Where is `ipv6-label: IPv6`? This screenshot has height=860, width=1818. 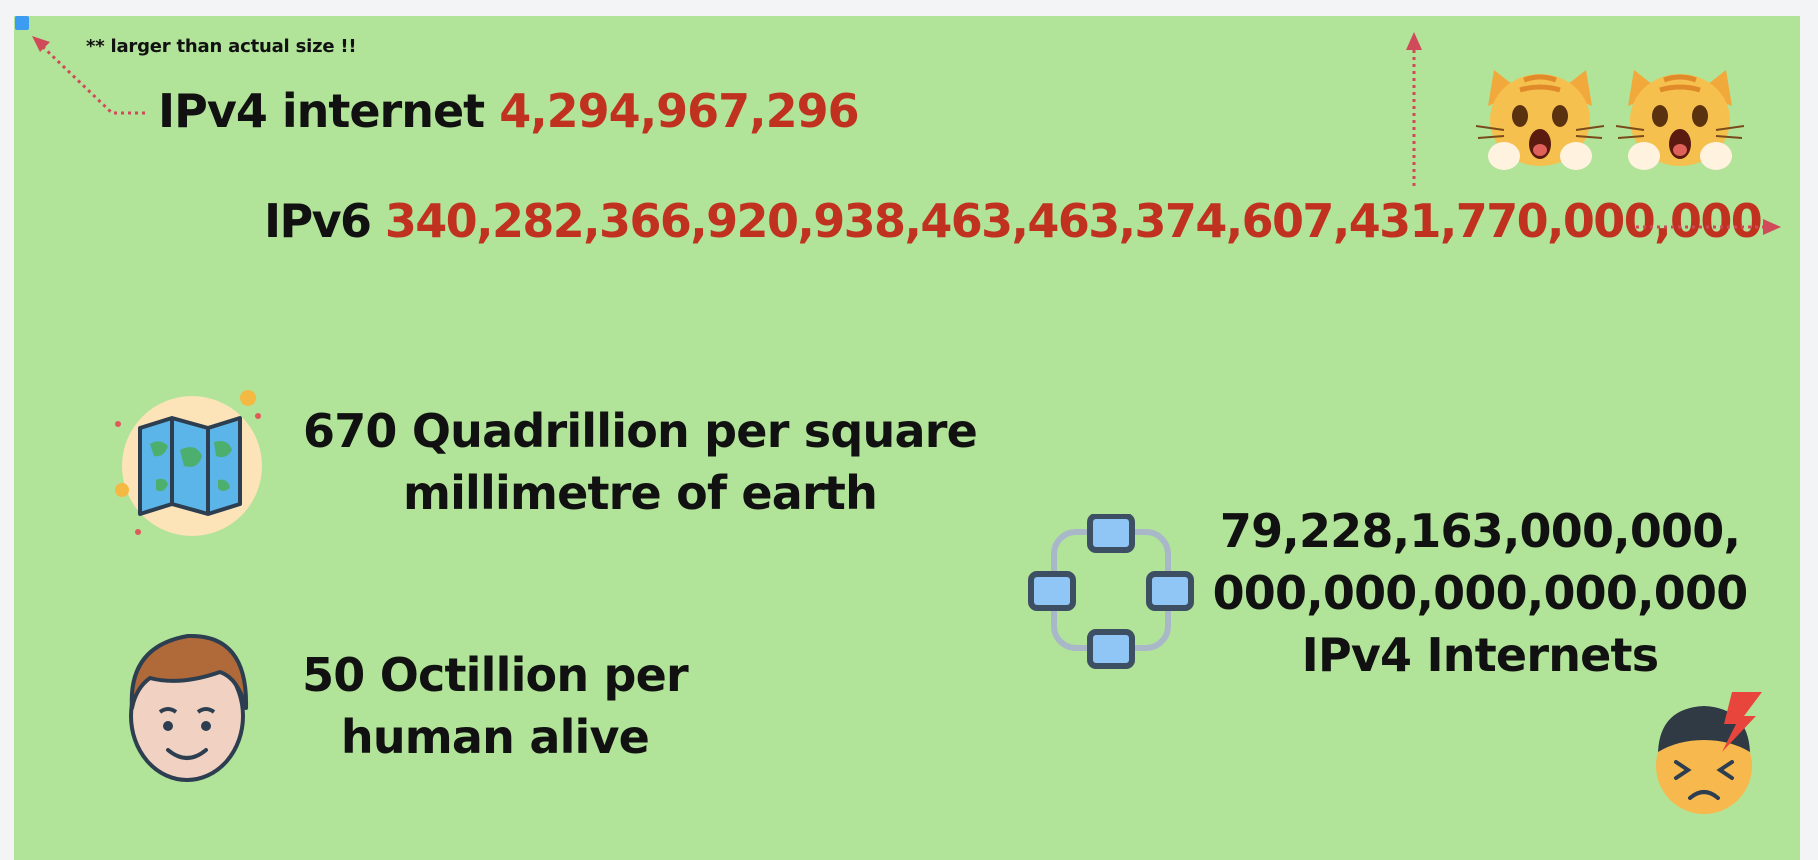 ipv6-label: IPv6 is located at coordinates (318, 221).